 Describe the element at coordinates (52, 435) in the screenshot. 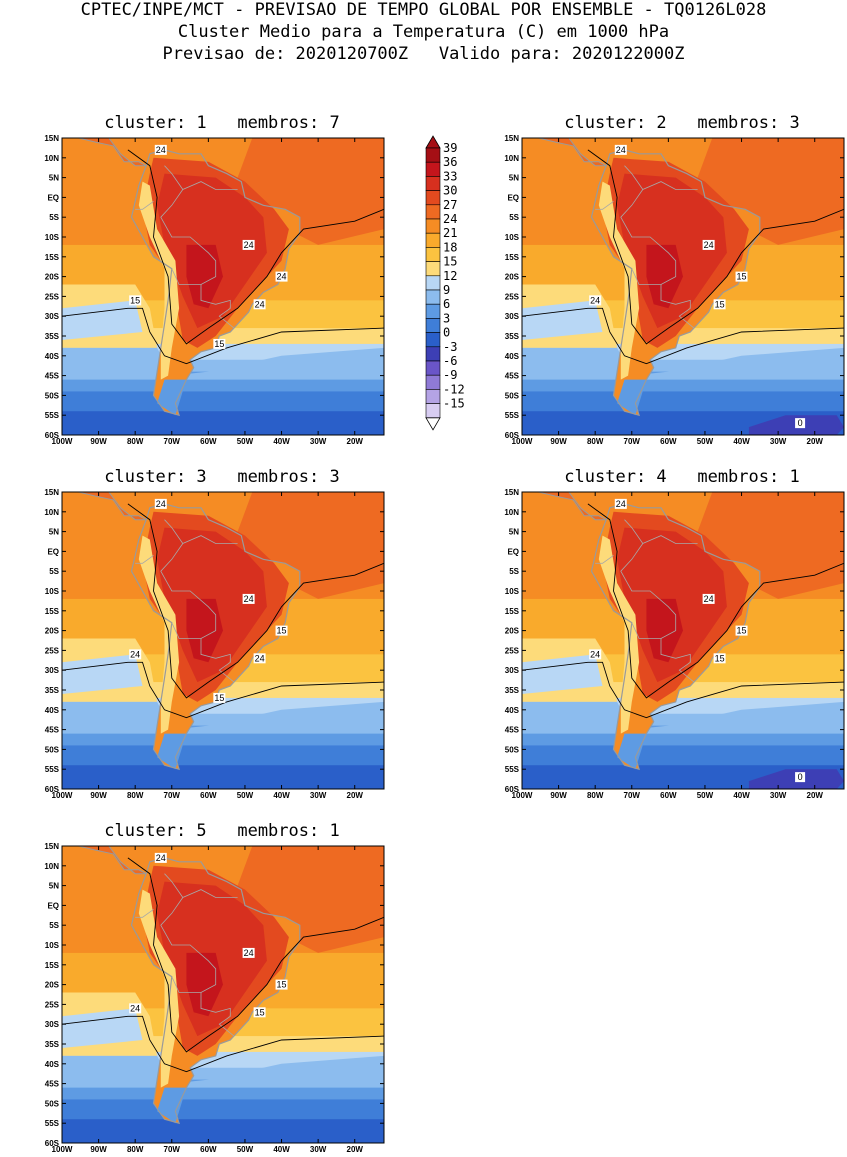

I see `lat-label: 60S` at that location.